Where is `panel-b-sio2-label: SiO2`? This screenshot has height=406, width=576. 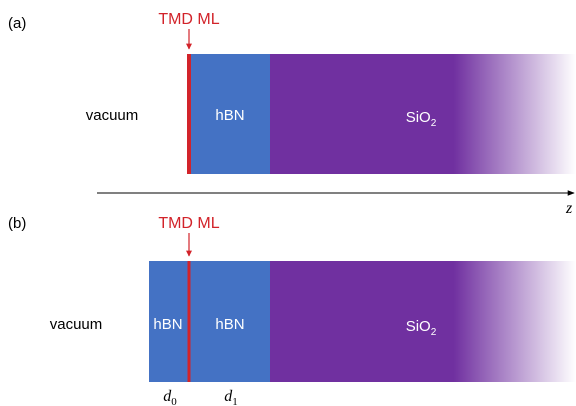
panel-b-sio2-label: SiO2 is located at coordinates (421, 328).